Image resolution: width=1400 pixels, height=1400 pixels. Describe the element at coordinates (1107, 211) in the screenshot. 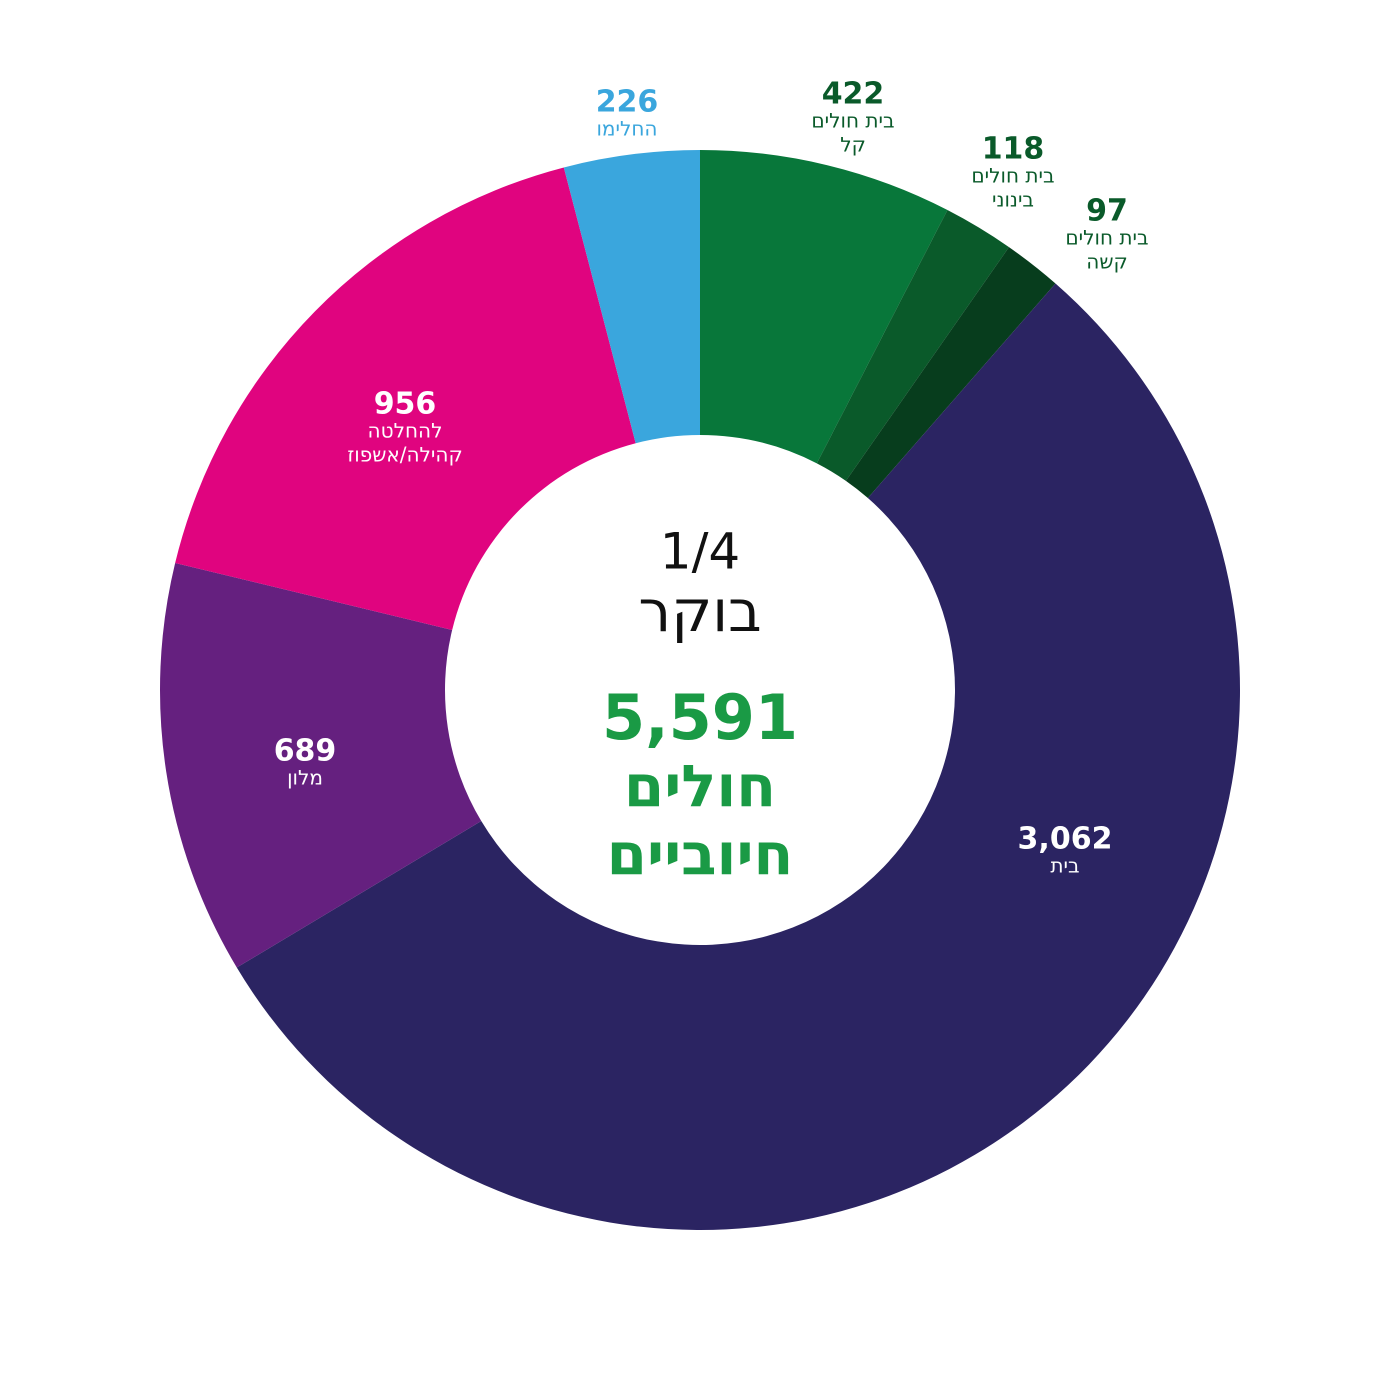

I see `value-label: 97` at that location.